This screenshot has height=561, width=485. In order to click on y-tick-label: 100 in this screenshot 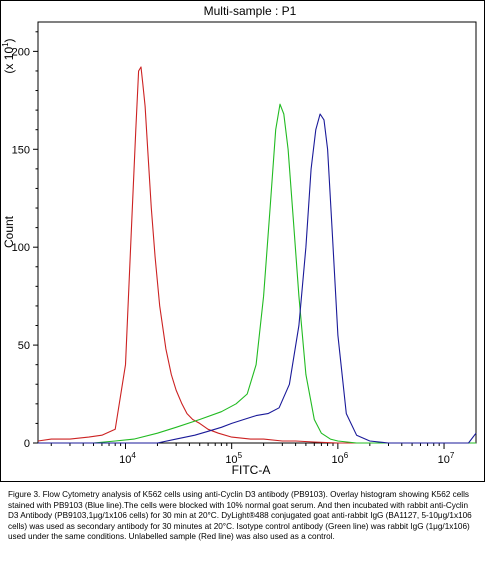, I will do `click(21, 248)`.